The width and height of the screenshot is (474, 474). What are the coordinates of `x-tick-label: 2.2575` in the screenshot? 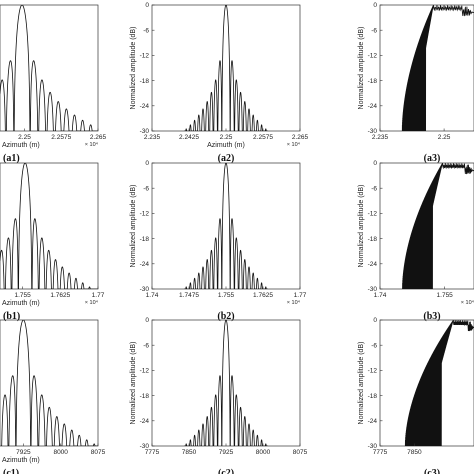 It's located at (61, 137).